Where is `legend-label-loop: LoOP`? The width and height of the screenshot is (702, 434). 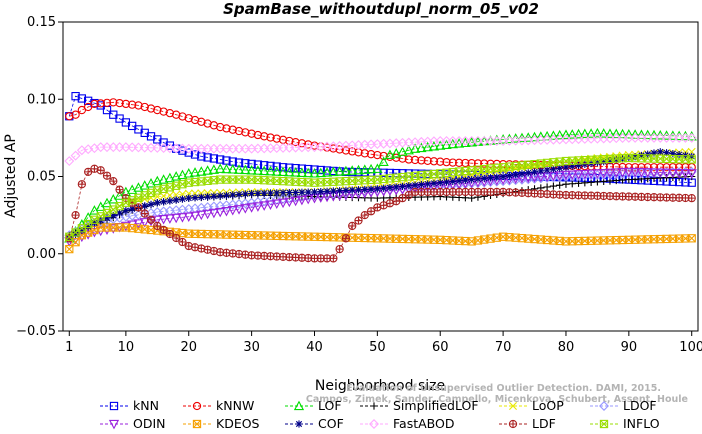
legend-label-loop: LoOP is located at coordinates (548, 405).